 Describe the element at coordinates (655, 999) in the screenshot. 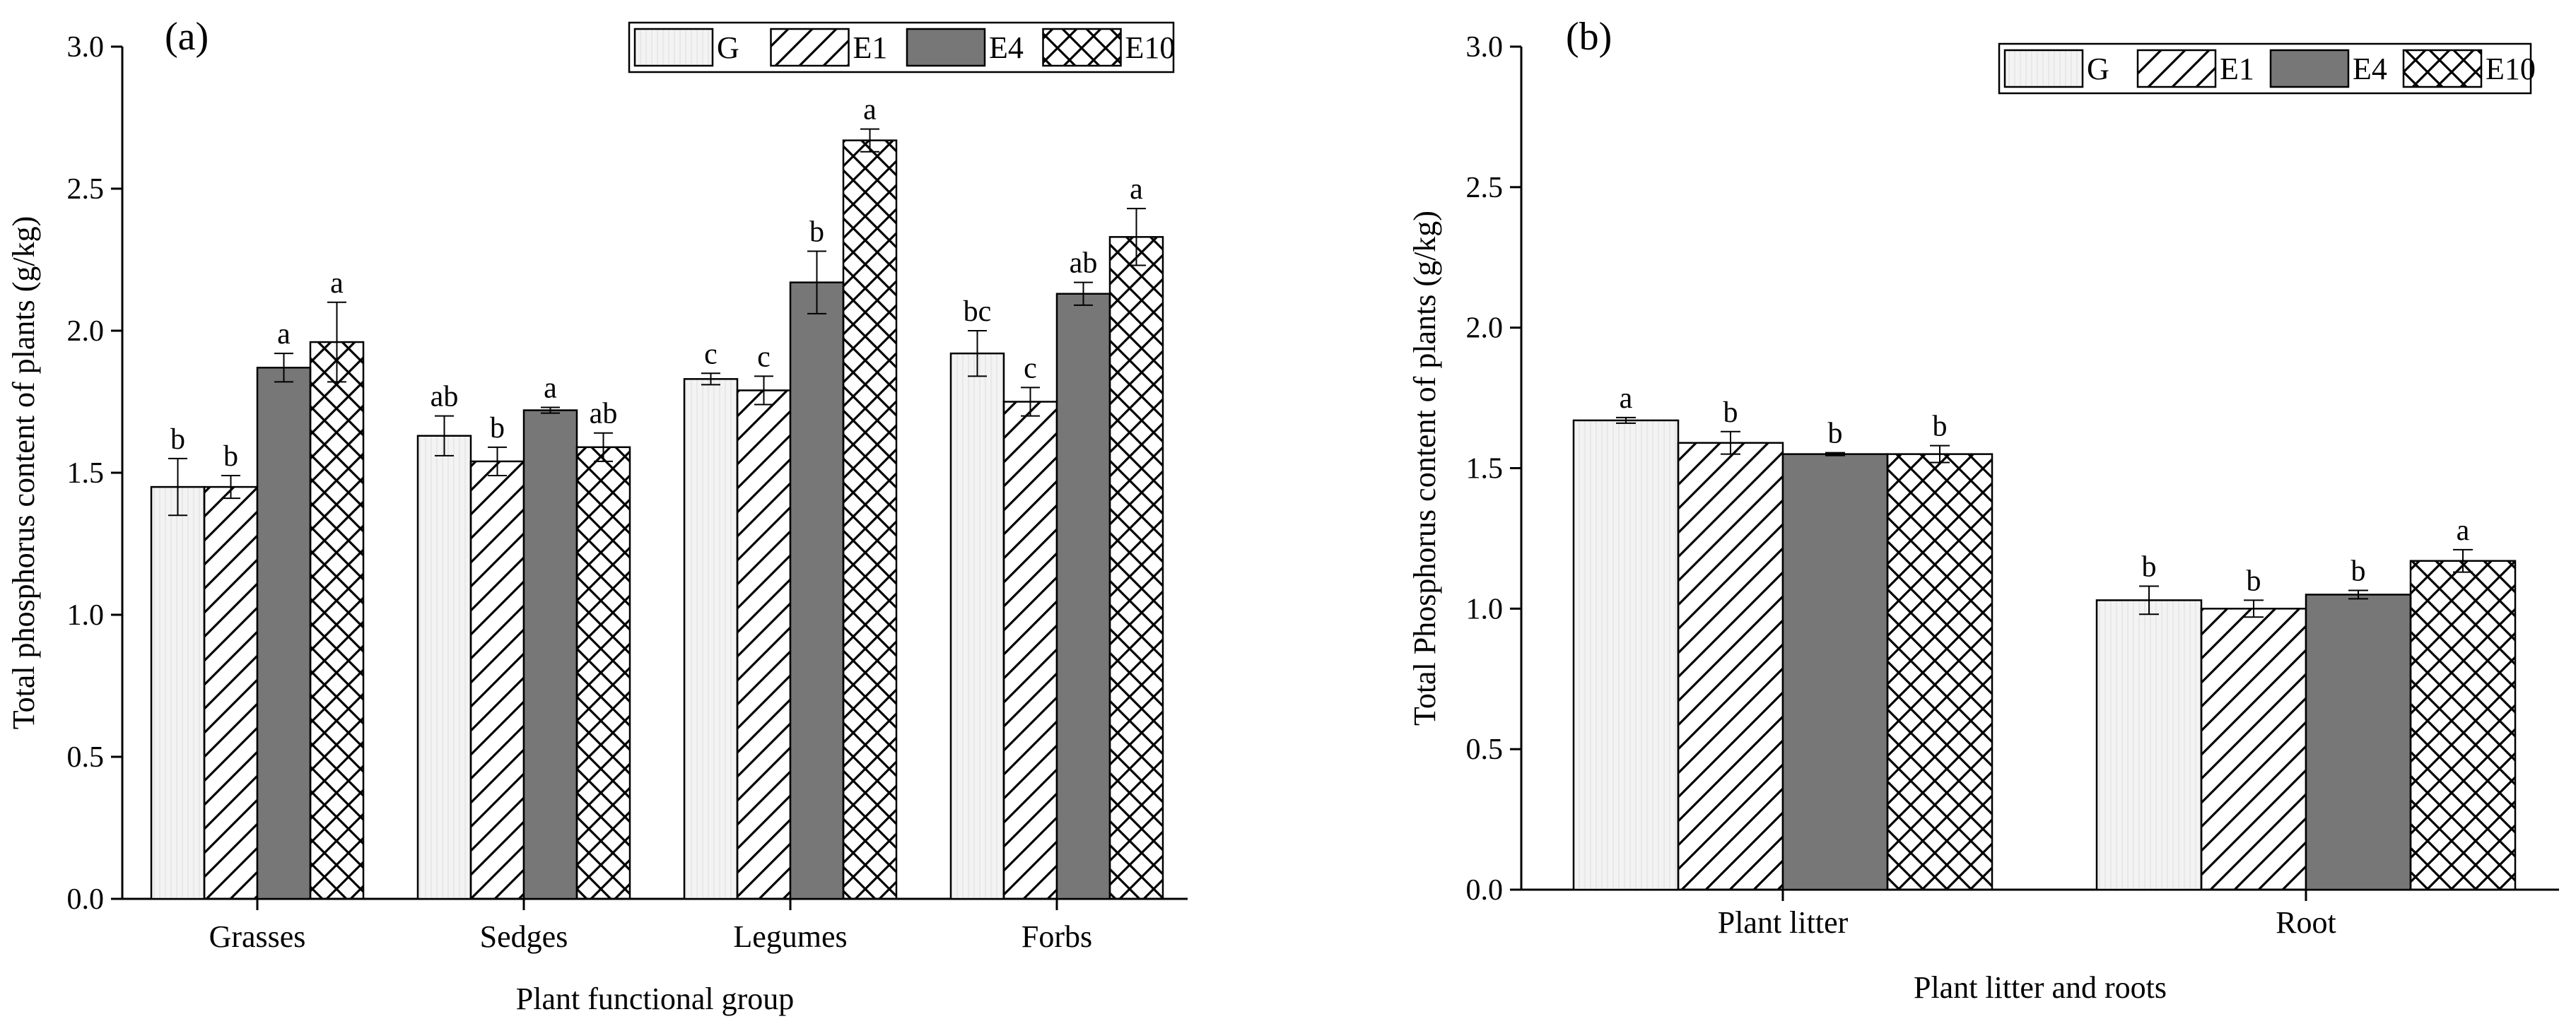

I see `x-axis-title: Plant functional group` at that location.